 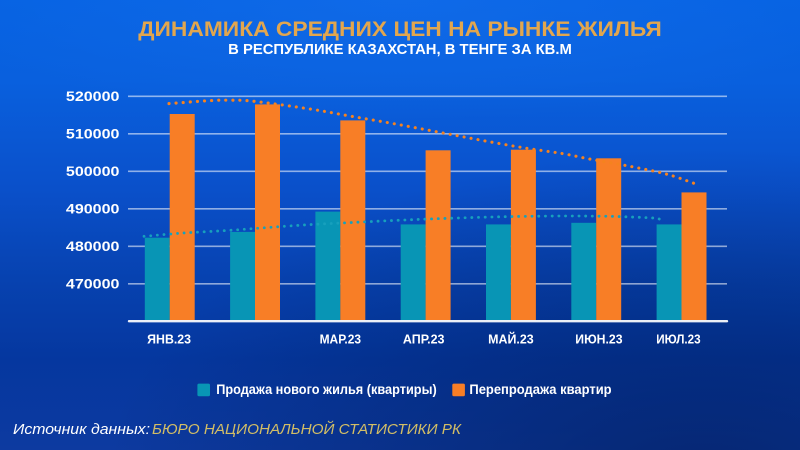 What do you see at coordinates (340, 340) in the screenshot?
I see `svg-text: МАР.23` at bounding box center [340, 340].